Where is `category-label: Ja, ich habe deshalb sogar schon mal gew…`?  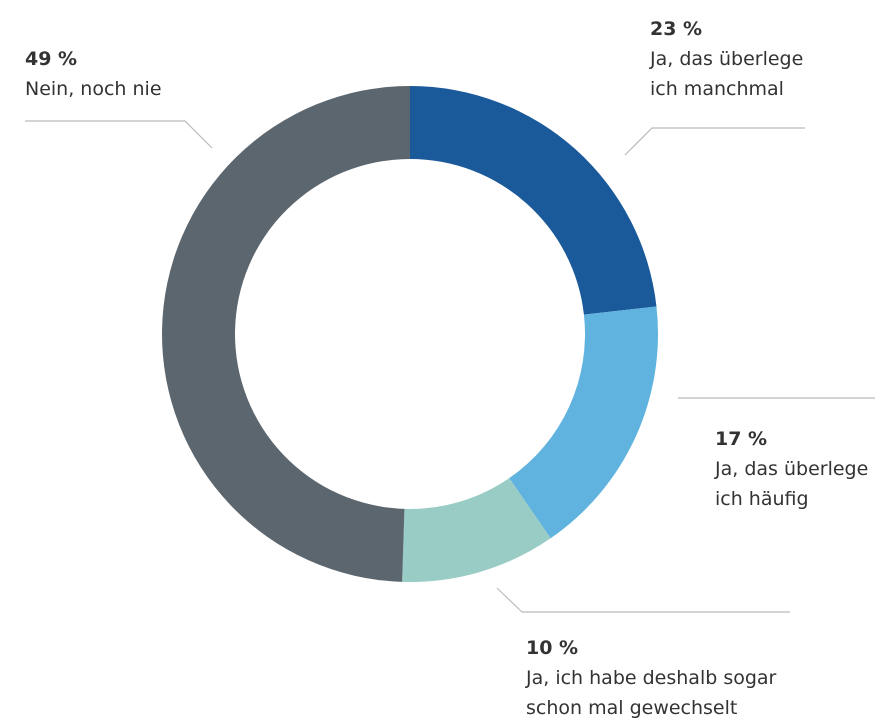 category-label: Ja, ich habe deshalb sogar schon mal gew… is located at coordinates (651, 693).